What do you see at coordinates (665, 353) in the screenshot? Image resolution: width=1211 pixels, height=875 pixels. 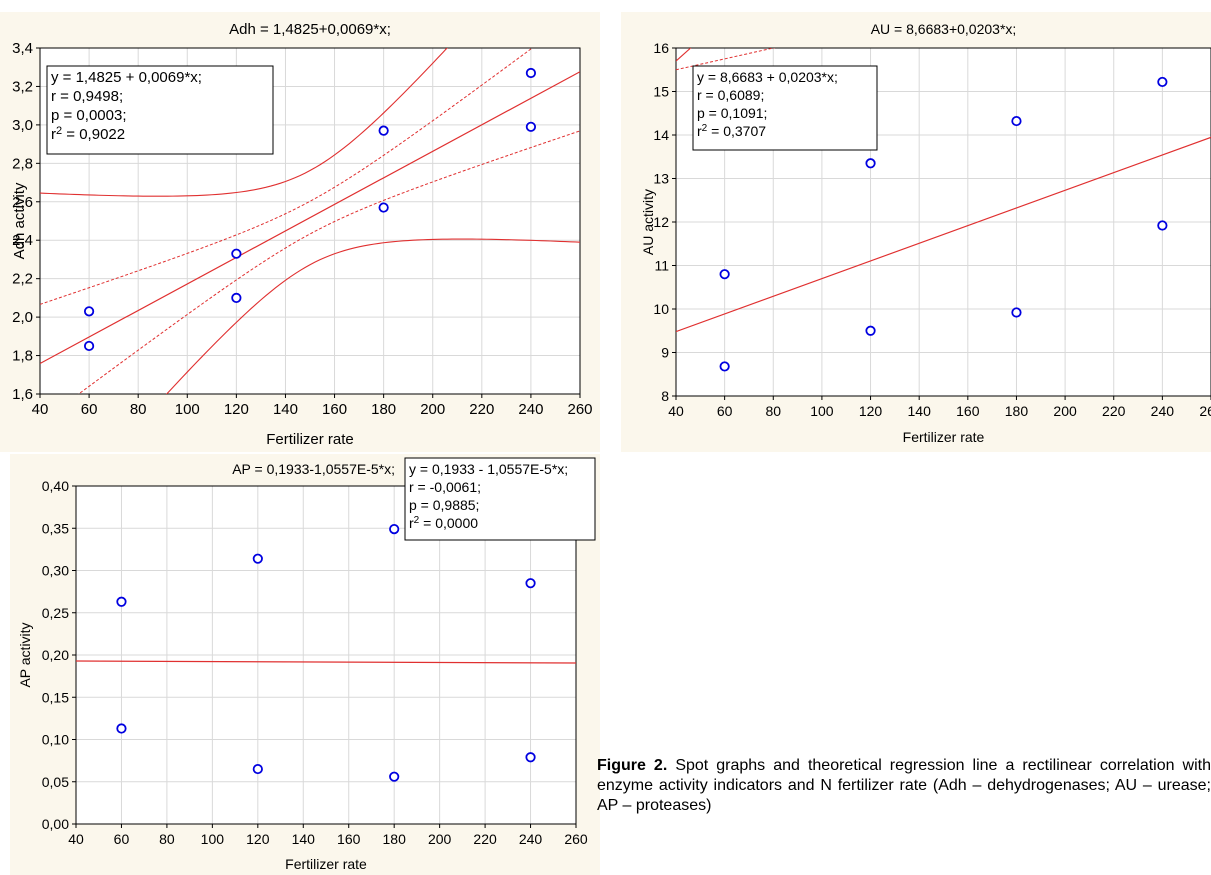 I see `y-tick-label: 9` at bounding box center [665, 353].